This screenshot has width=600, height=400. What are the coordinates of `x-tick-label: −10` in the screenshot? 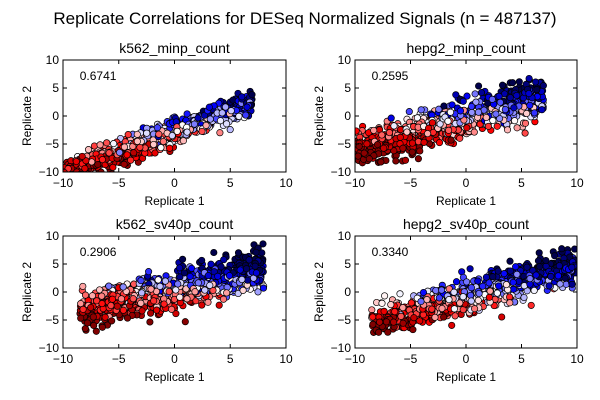 It's located at (355, 183).